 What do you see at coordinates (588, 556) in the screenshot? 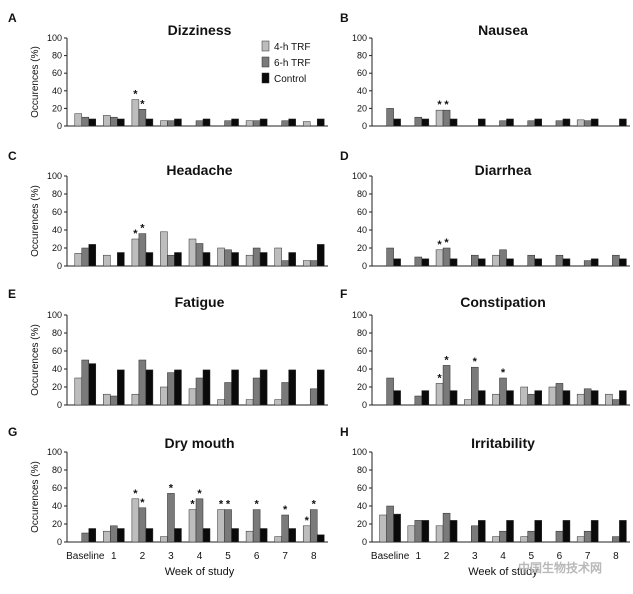
I see `x-tick-label: 7` at bounding box center [588, 556].